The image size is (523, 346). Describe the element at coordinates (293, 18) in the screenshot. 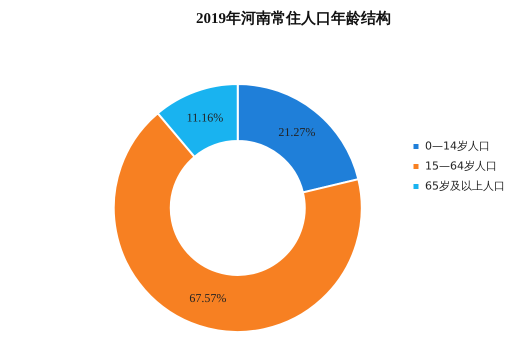

I see `chart-title: 2019年河南常住人口年龄结构` at that location.